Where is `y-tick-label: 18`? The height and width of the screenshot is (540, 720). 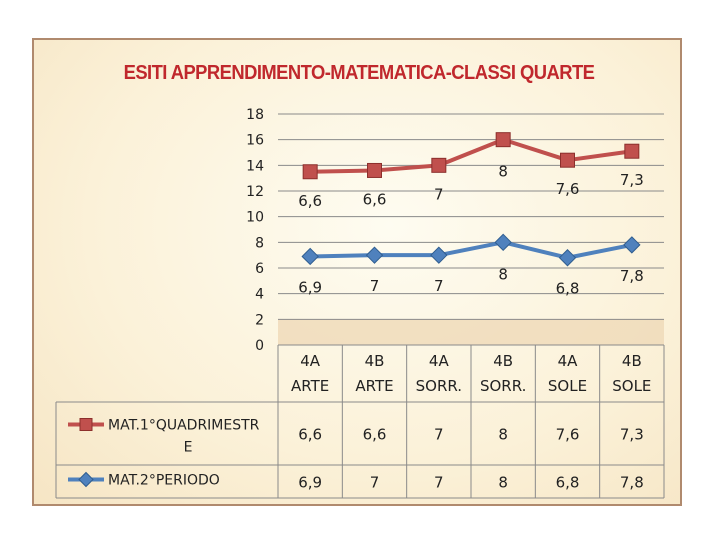 y-tick-label: 18 is located at coordinates (255, 115).